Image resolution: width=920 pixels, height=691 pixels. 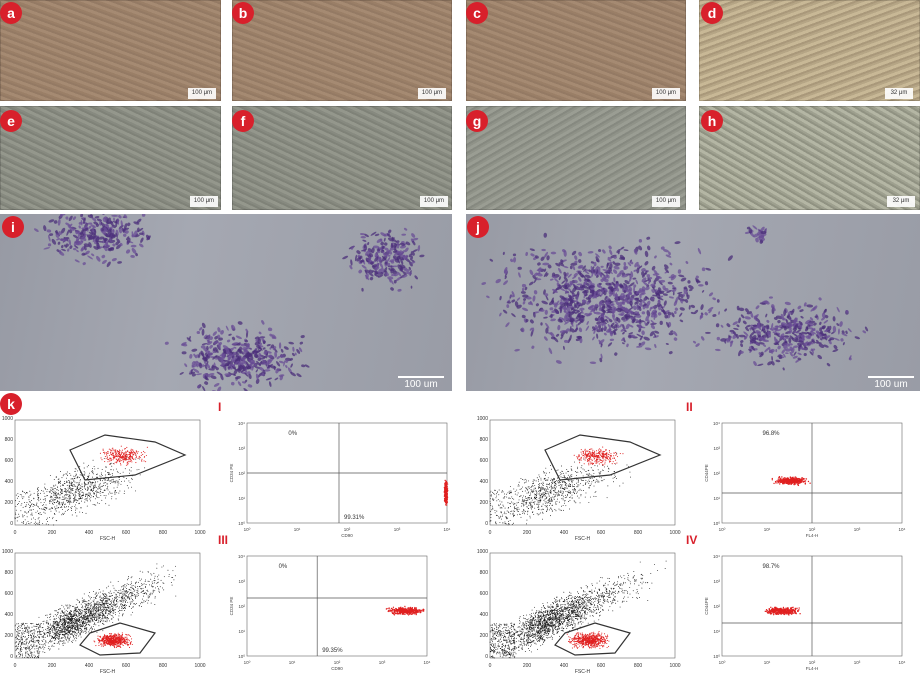 I want to click on panel-label-d: d, so click(x=712, y=13).